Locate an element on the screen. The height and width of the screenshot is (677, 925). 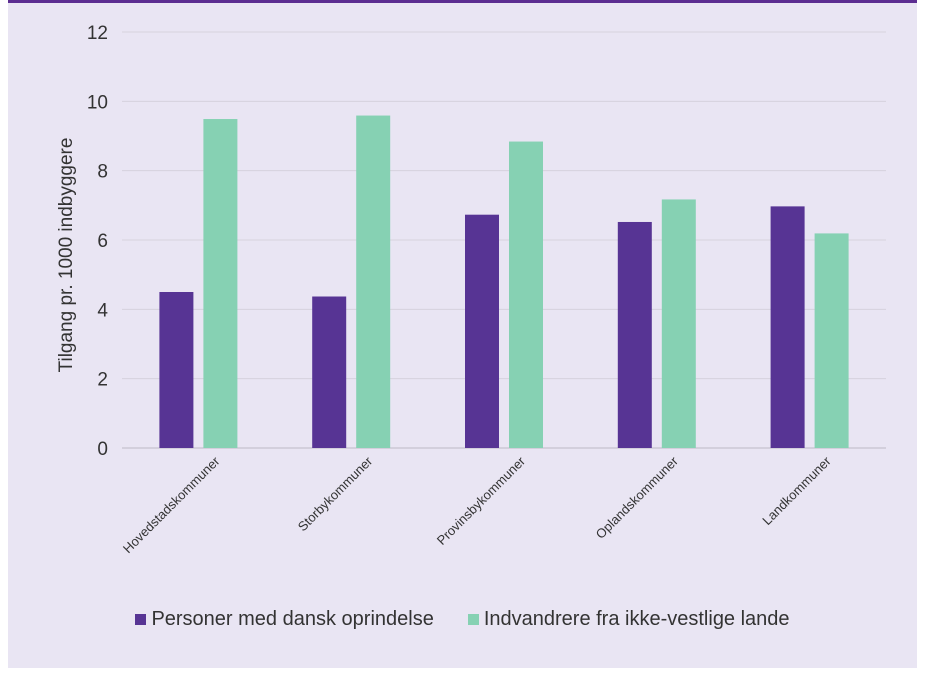
y-axis-label: Tilgang pr. 1000 indbyggere is located at coordinates (66, 255).